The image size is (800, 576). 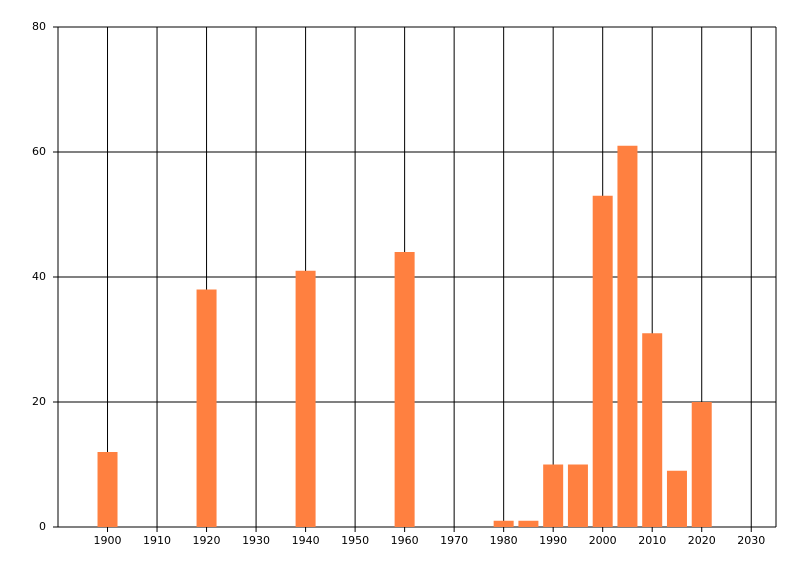 I want to click on x-tick-label: 1930, so click(x=256, y=540).